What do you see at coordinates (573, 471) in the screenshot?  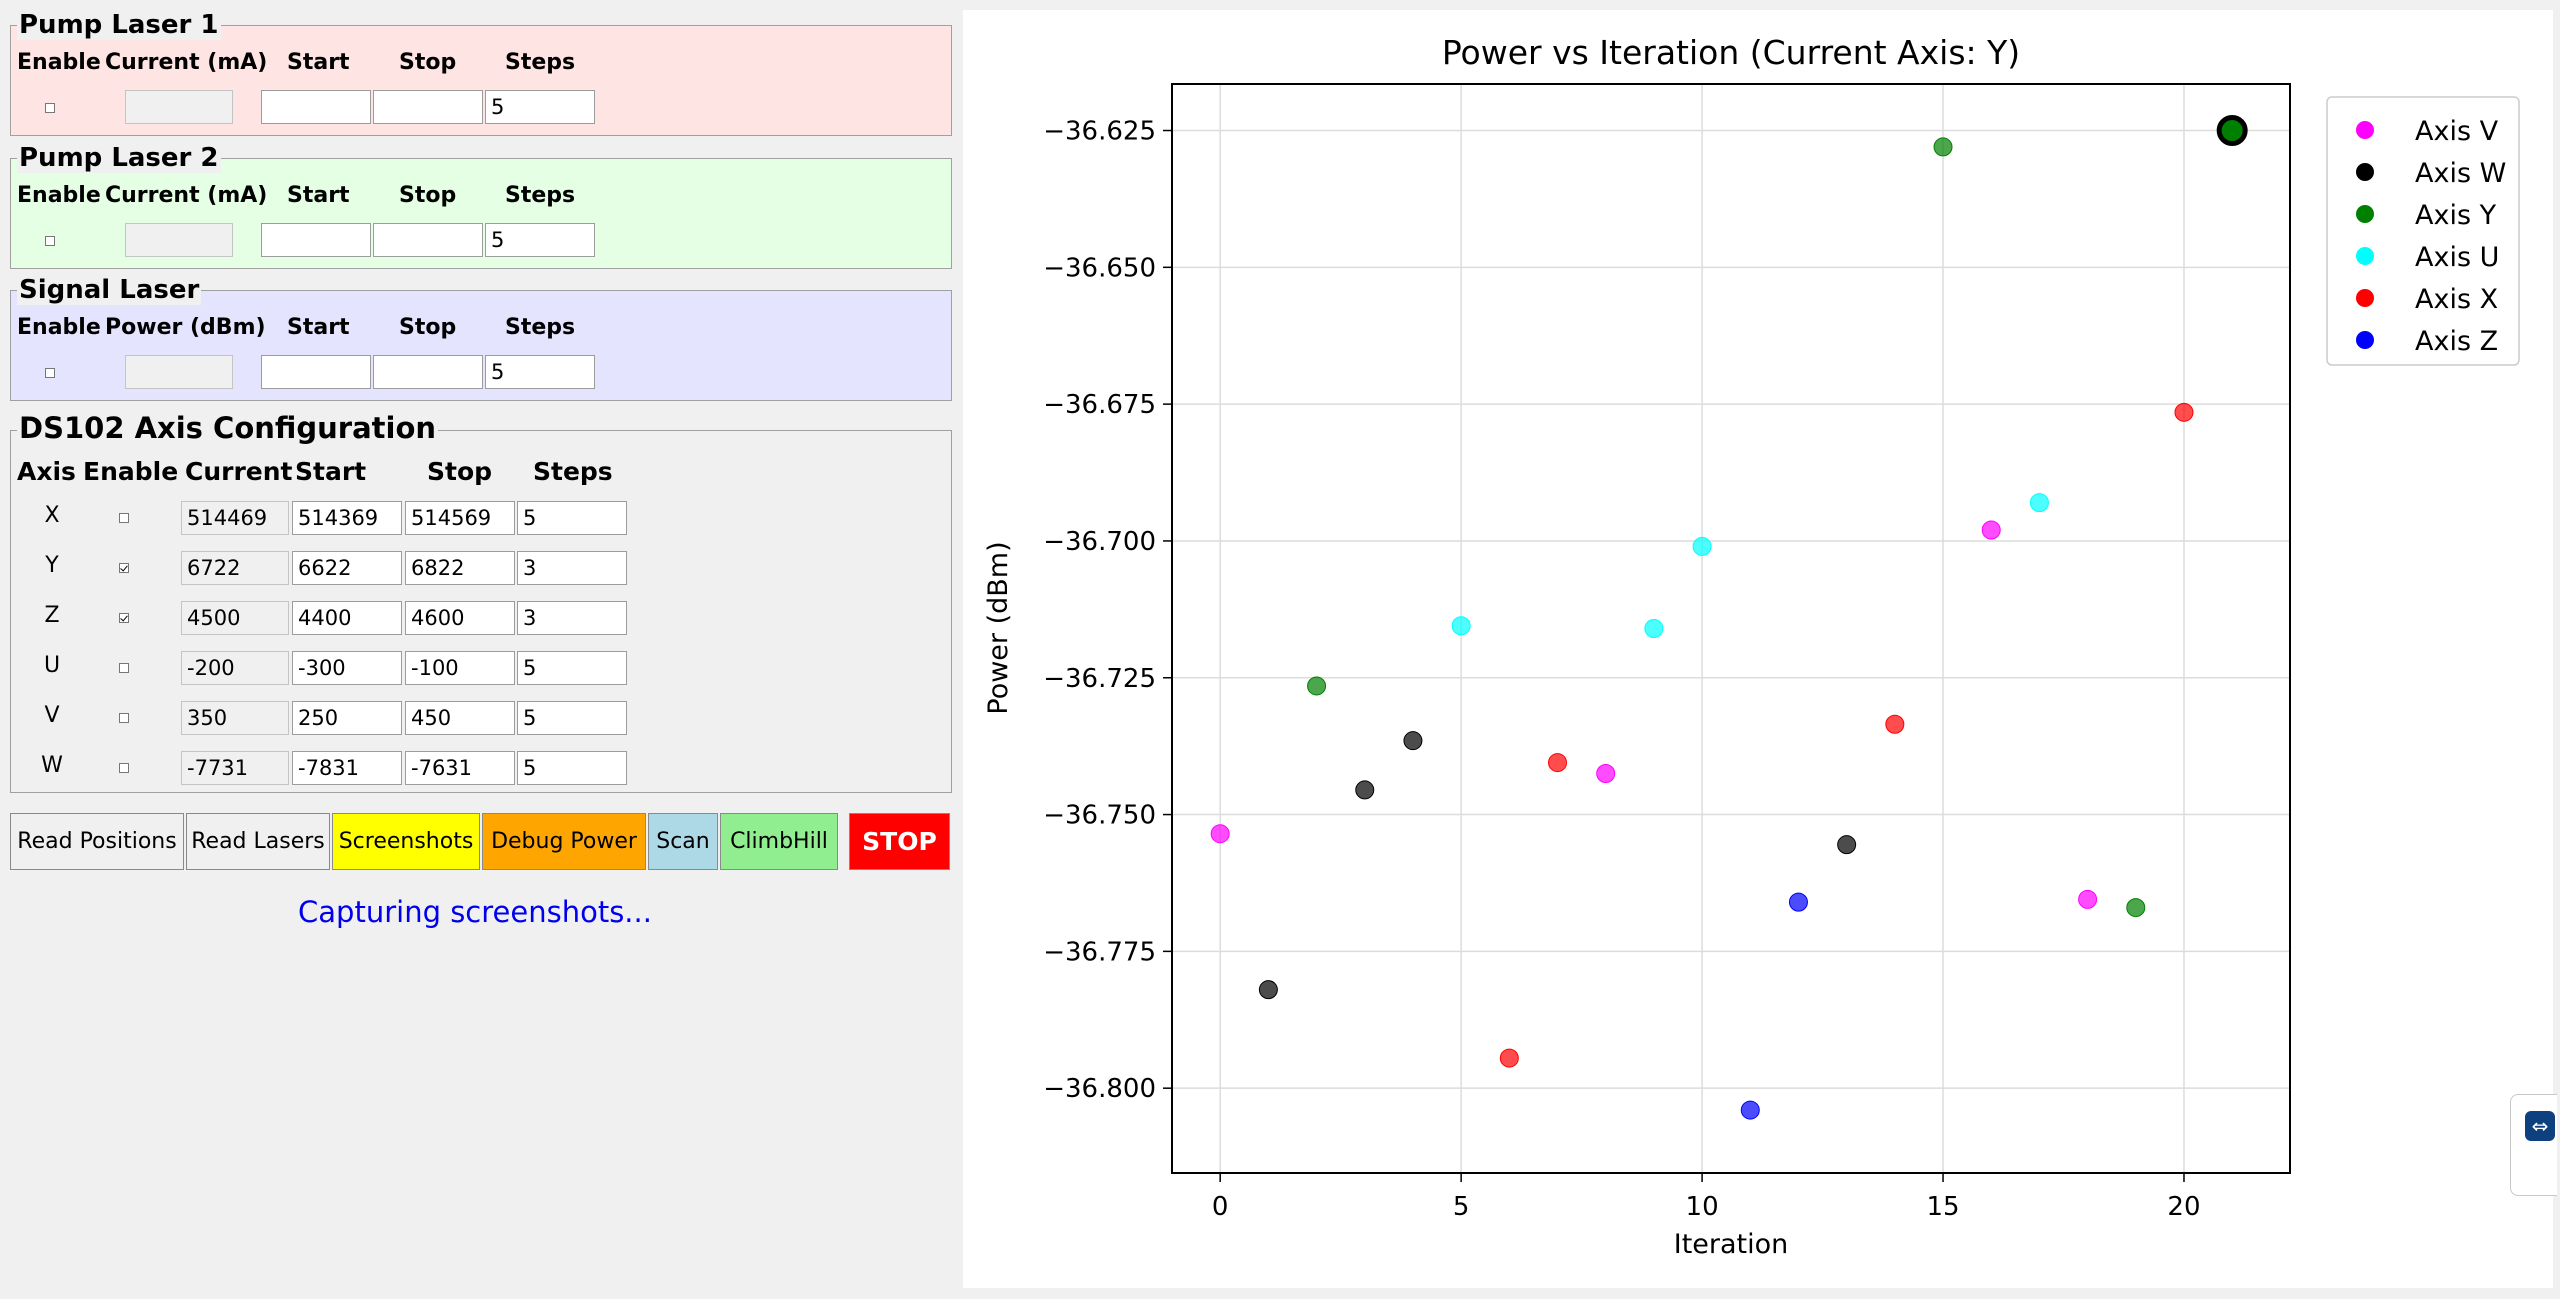 I see `steps-header: Steps` at bounding box center [573, 471].